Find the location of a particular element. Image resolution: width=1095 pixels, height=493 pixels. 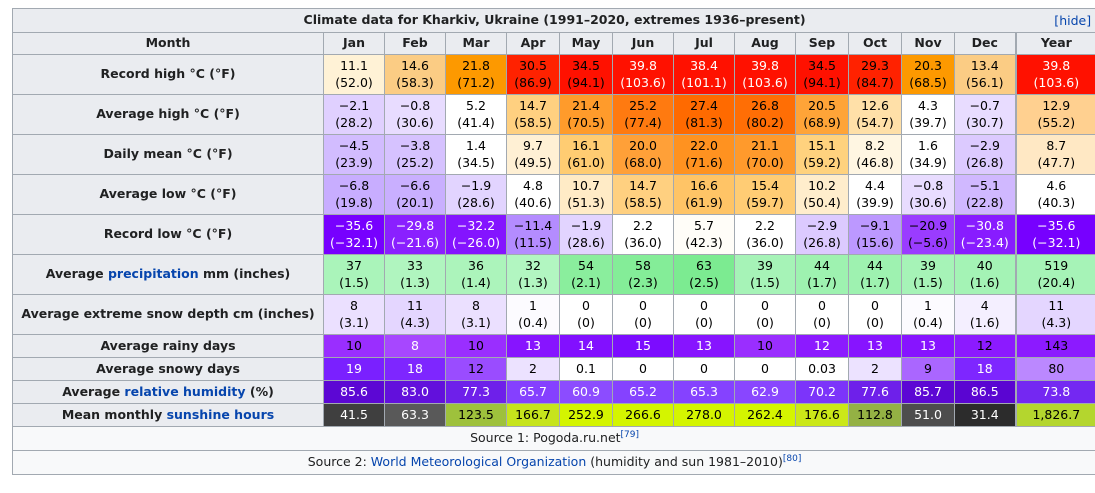

data-cell: −1.9 (28.6) is located at coordinates (476, 194).